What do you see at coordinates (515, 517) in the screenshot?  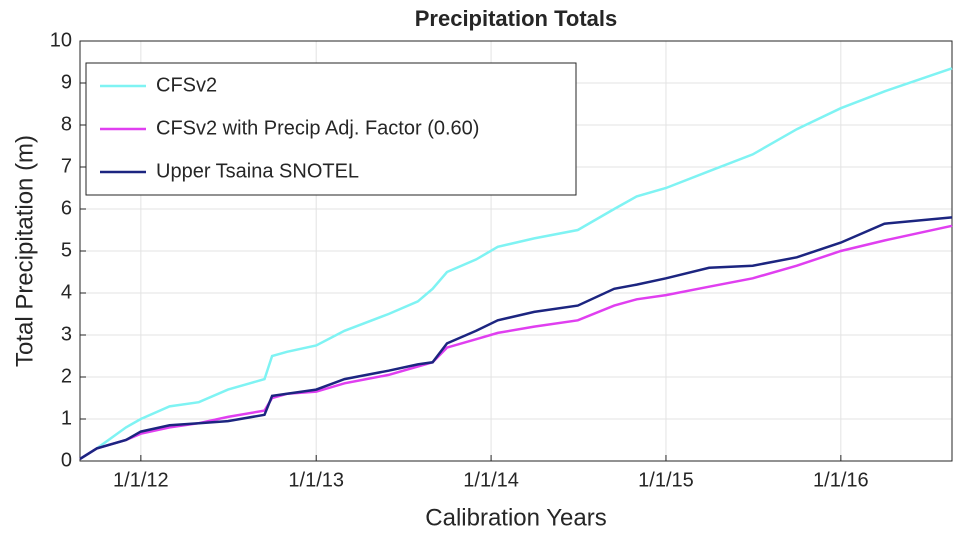 I see `x-axis-label: Calibration Years` at bounding box center [515, 517].